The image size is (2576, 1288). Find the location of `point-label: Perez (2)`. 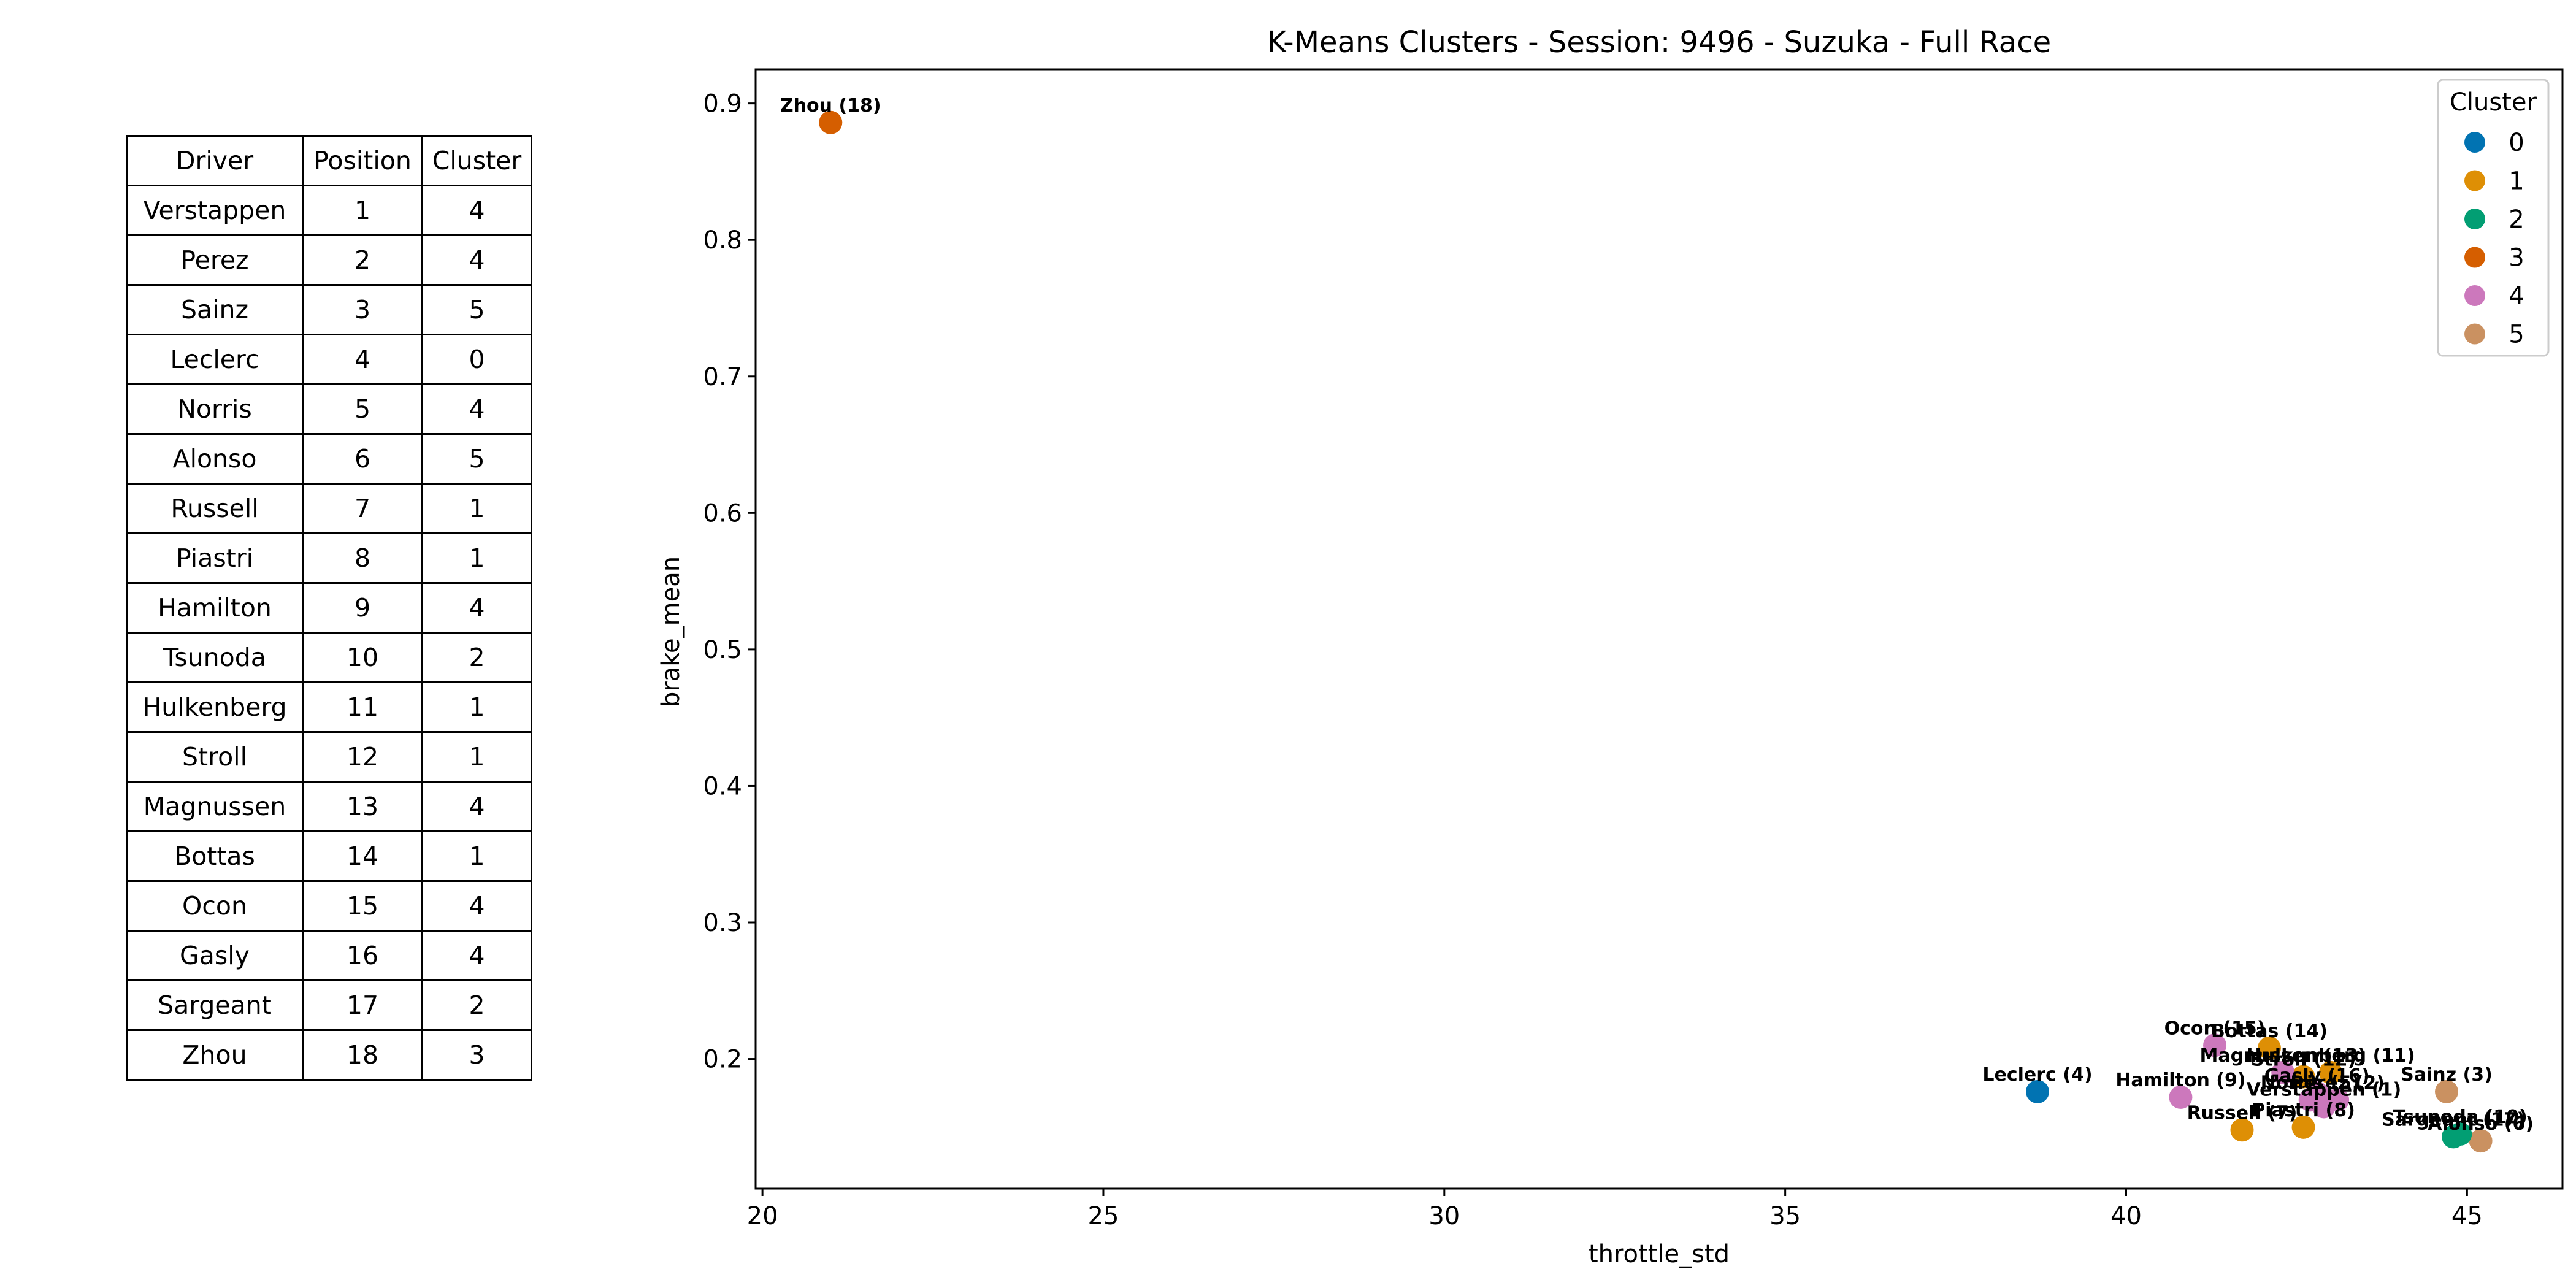

point-label: Perez (2) is located at coordinates (2337, 1083).